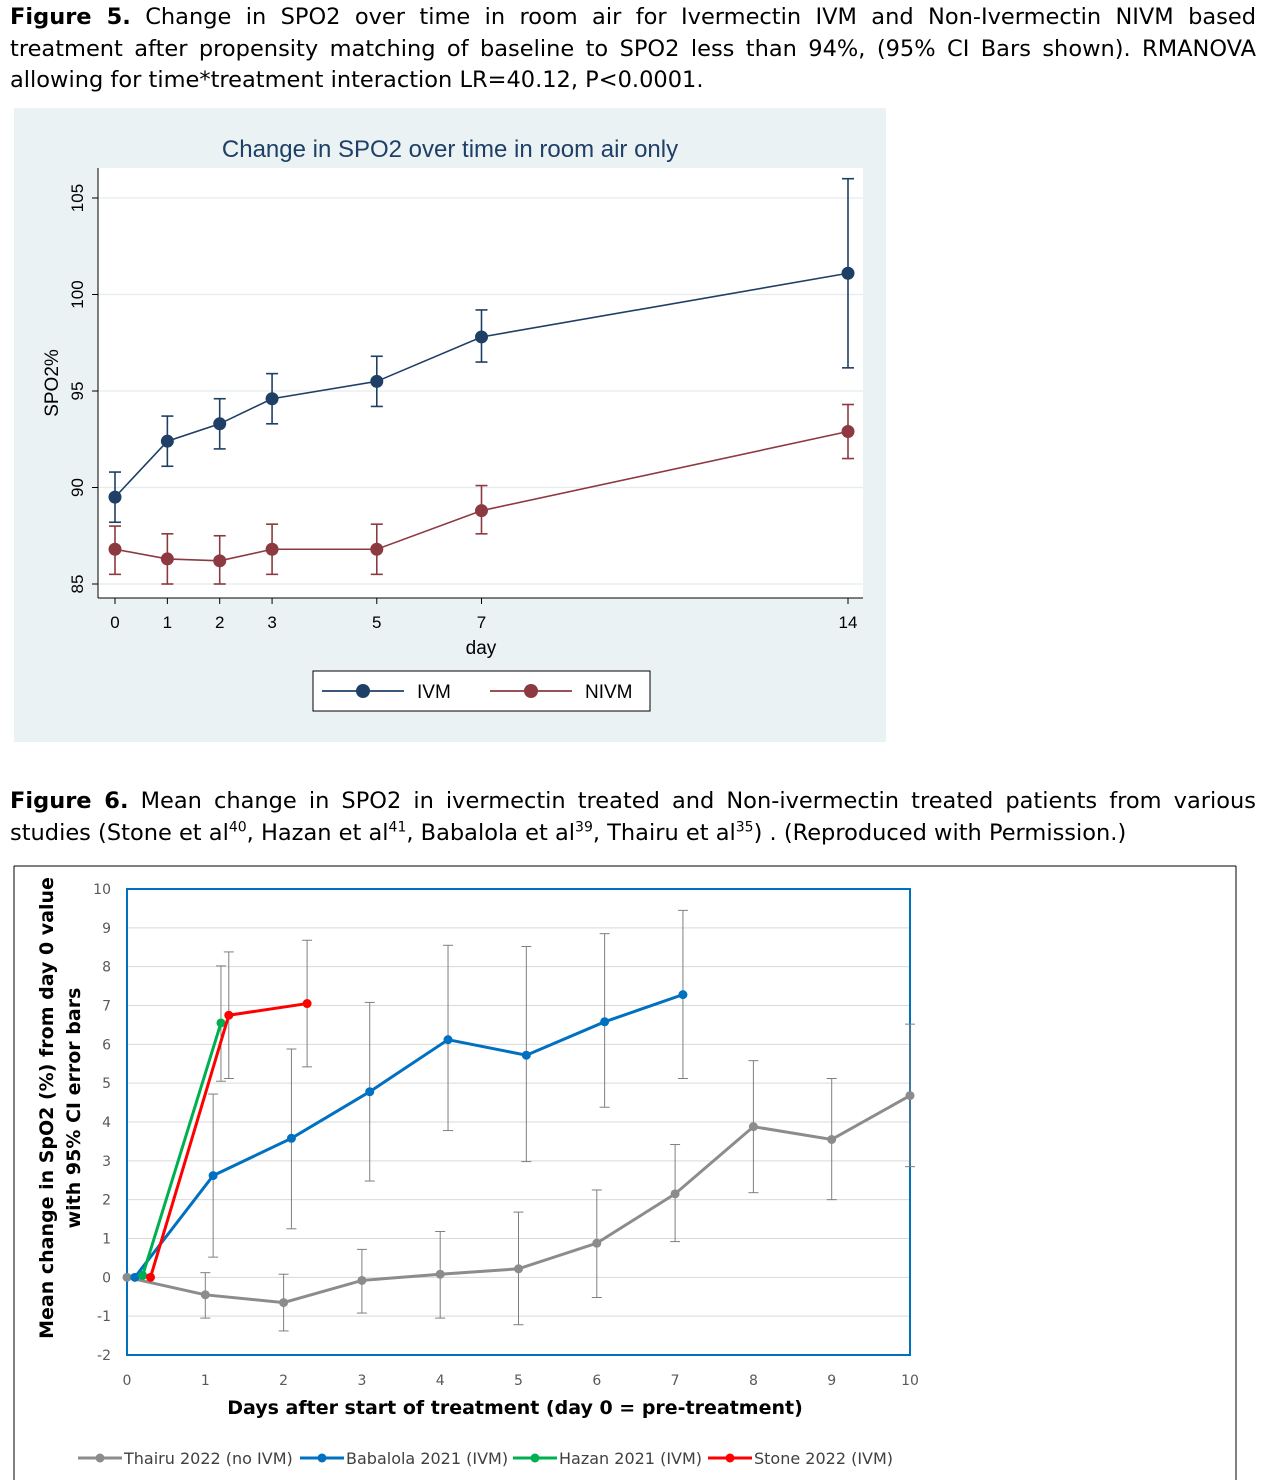 The height and width of the screenshot is (1480, 1266). What do you see at coordinates (182, 1149) in the screenshot?
I see `figure6-line-hazan` at bounding box center [182, 1149].